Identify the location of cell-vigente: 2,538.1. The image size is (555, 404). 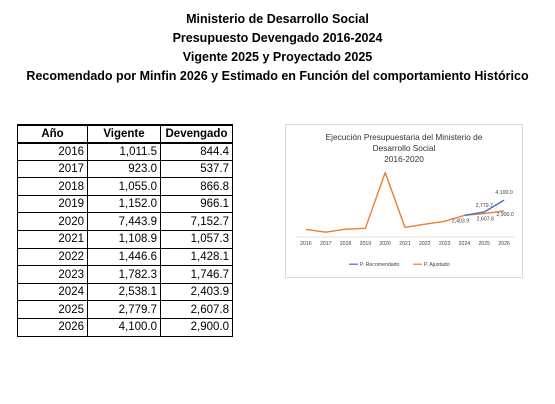
(124, 292).